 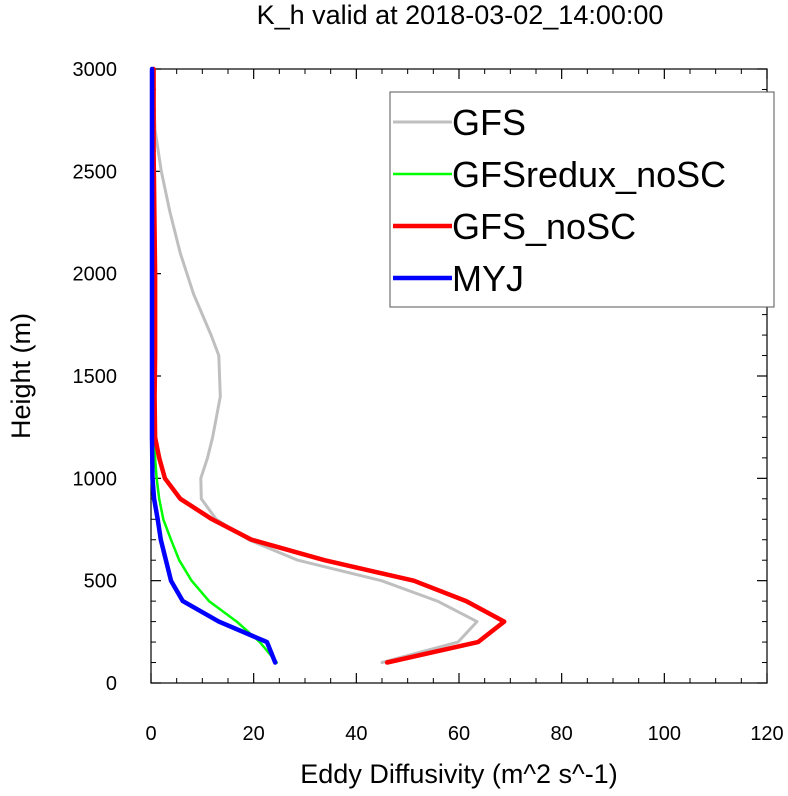 I want to click on x-tick-label: 120, so click(x=766, y=734).